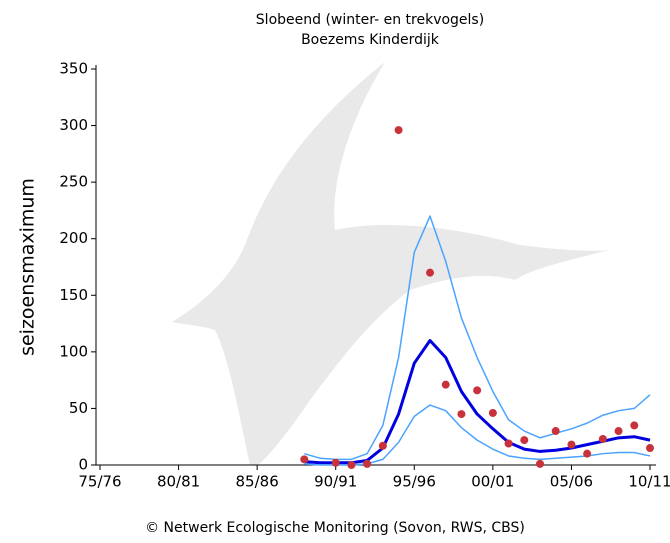 The width and height of the screenshot is (670, 543). What do you see at coordinates (73, 182) in the screenshot?
I see `y-tick-label: 250` at bounding box center [73, 182].